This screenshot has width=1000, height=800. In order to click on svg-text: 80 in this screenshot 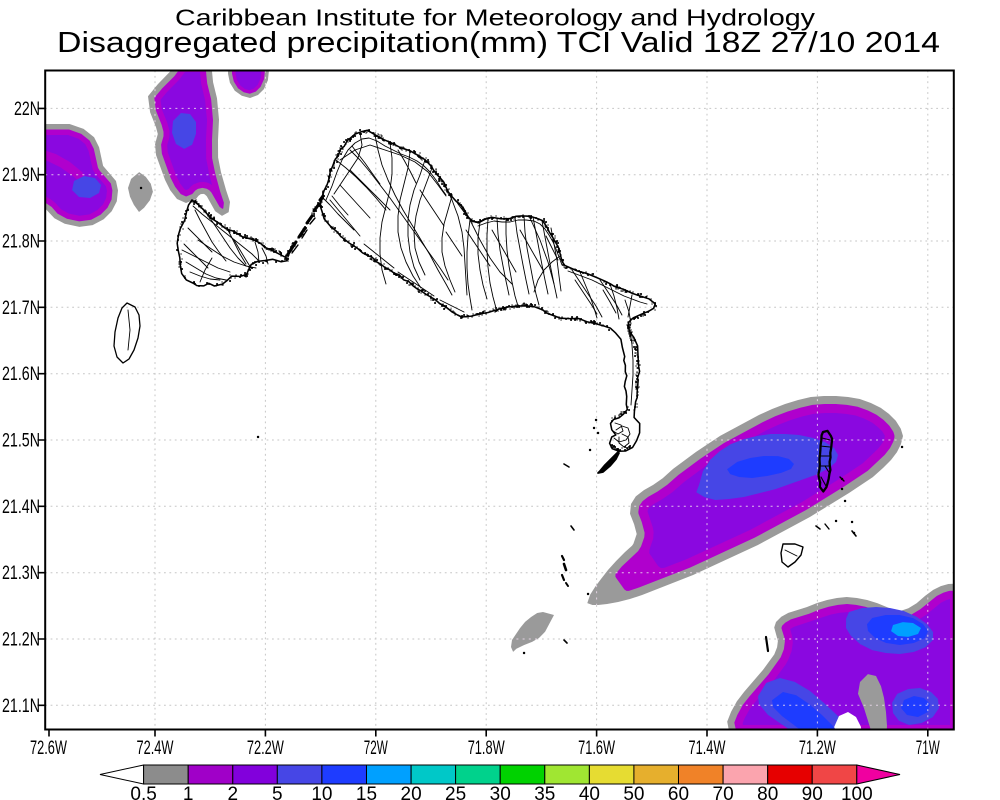, I will do `click(767, 792)`.